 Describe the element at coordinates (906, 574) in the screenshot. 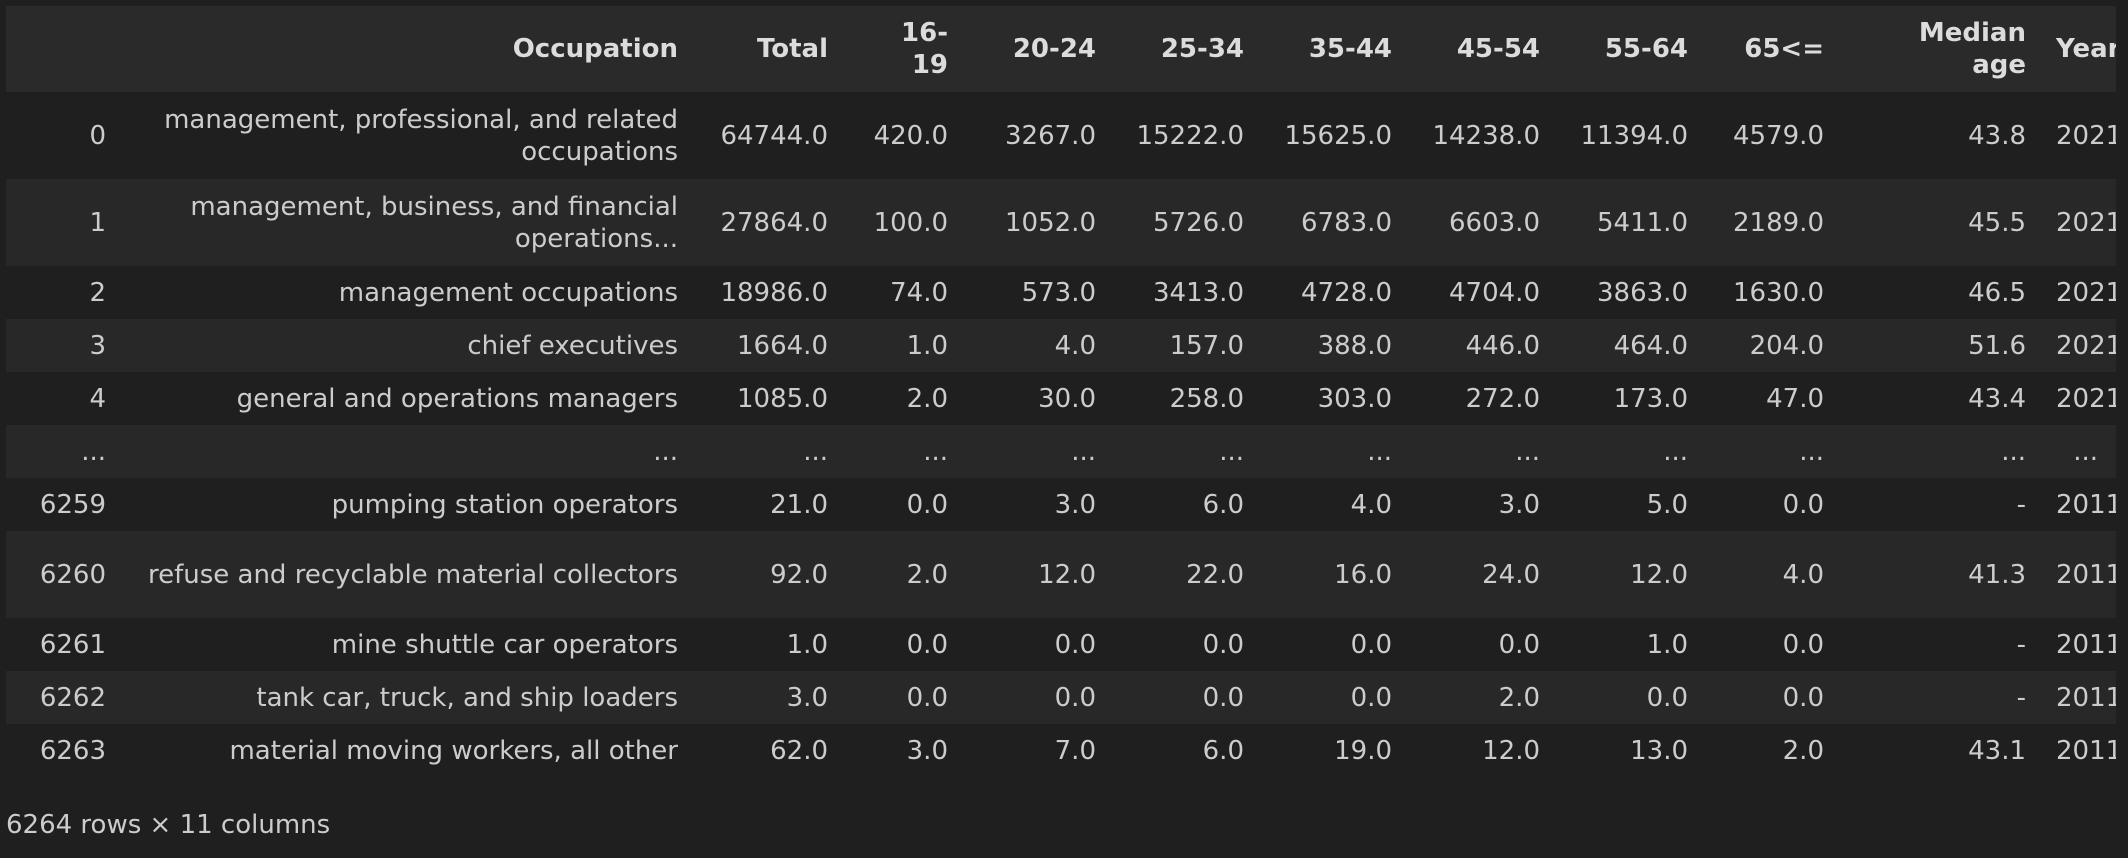

I see `table-cell: 2.0` at that location.